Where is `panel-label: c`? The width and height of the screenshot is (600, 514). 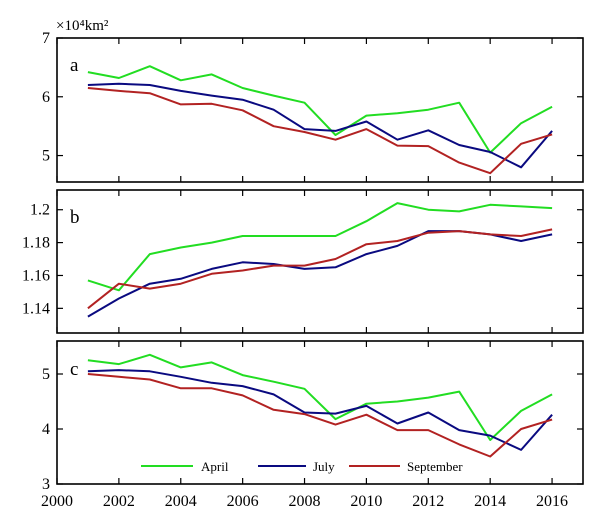 panel-label: c is located at coordinates (74, 369).